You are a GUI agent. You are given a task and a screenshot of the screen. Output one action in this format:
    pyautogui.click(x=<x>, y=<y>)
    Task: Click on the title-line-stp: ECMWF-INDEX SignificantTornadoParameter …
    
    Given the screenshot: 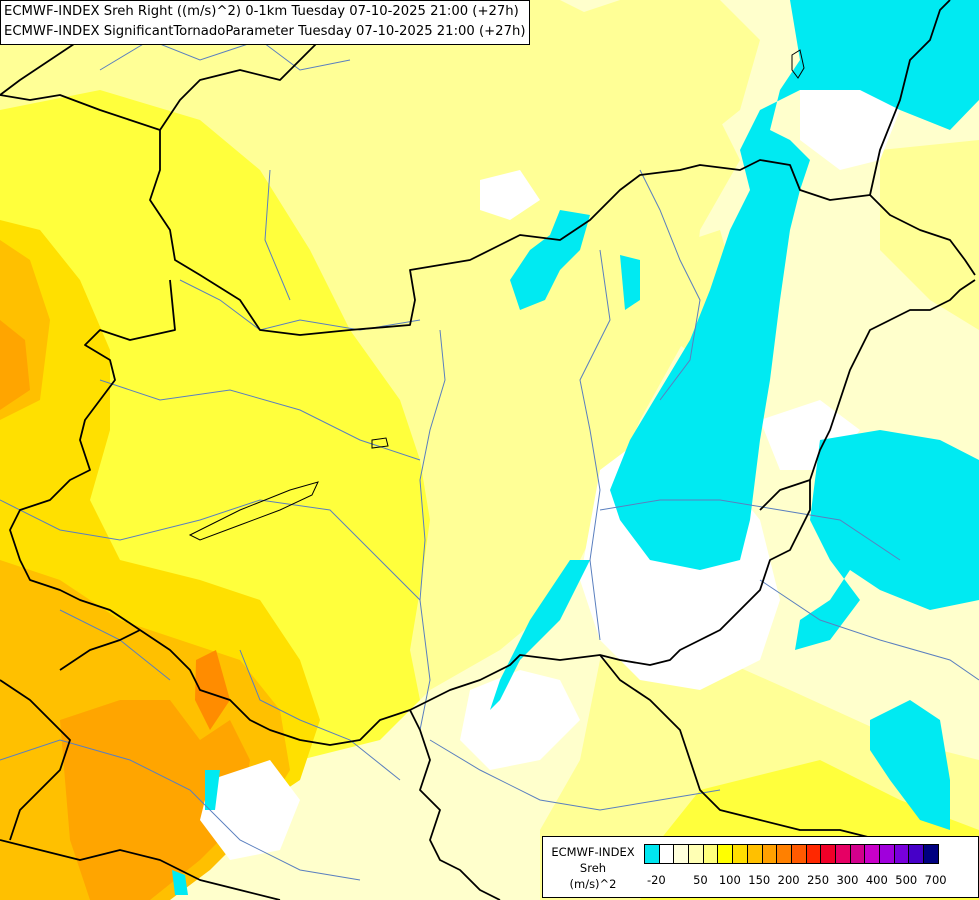 What is the action you would take?
    pyautogui.click(x=265, y=31)
    